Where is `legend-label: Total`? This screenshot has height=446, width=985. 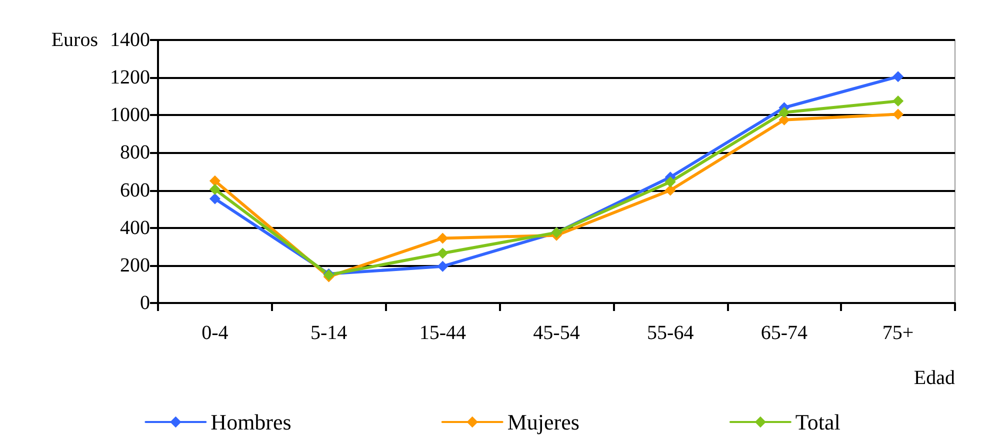 legend-label: Total is located at coordinates (817, 422).